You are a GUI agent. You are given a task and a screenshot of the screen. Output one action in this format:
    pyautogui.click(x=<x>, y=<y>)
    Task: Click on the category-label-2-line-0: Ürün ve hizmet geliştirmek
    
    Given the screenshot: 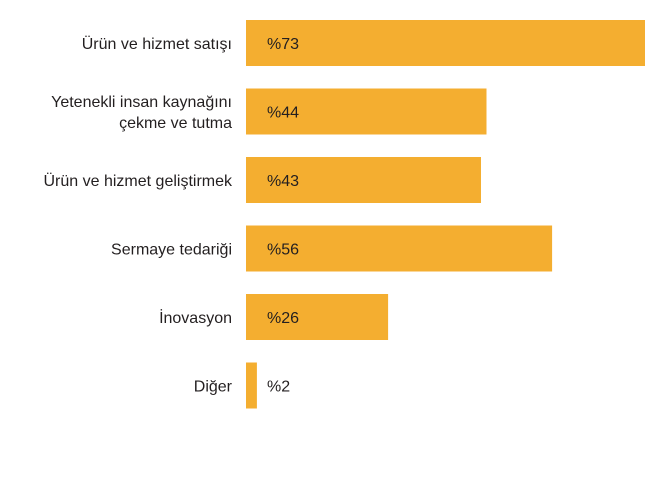 What is the action you would take?
    pyautogui.click(x=139, y=181)
    